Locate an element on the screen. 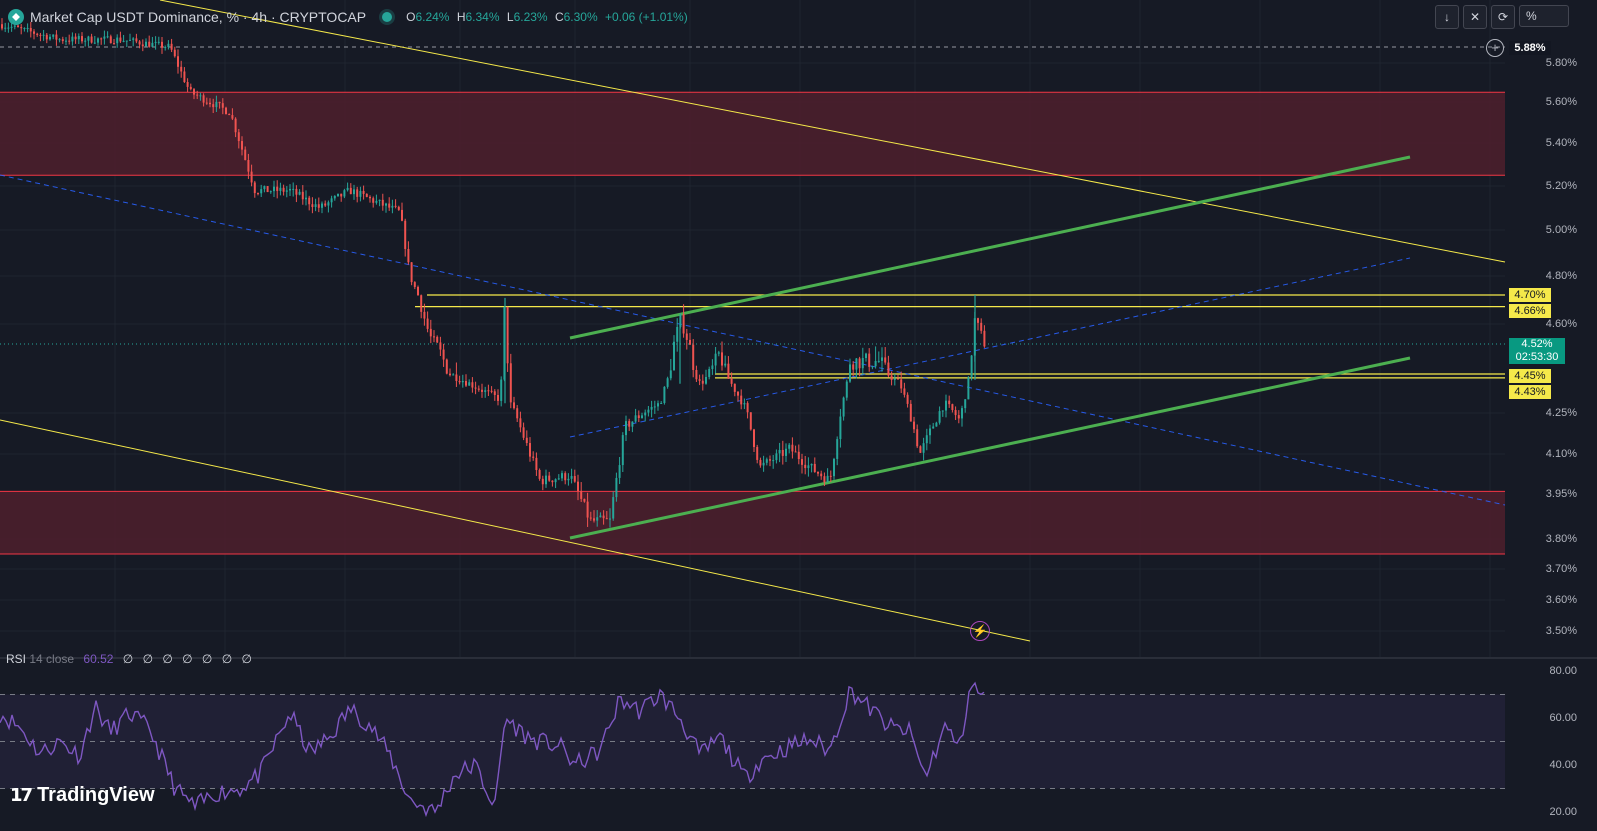 The height and width of the screenshot is (831, 1597). price-axis-label: 4.60% is located at coordinates (1561, 324).